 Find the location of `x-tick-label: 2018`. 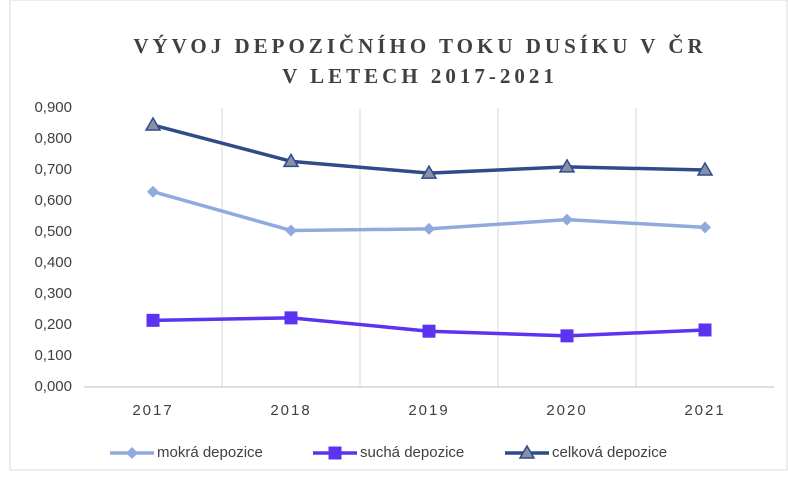

x-tick-label: 2018 is located at coordinates (290, 410).